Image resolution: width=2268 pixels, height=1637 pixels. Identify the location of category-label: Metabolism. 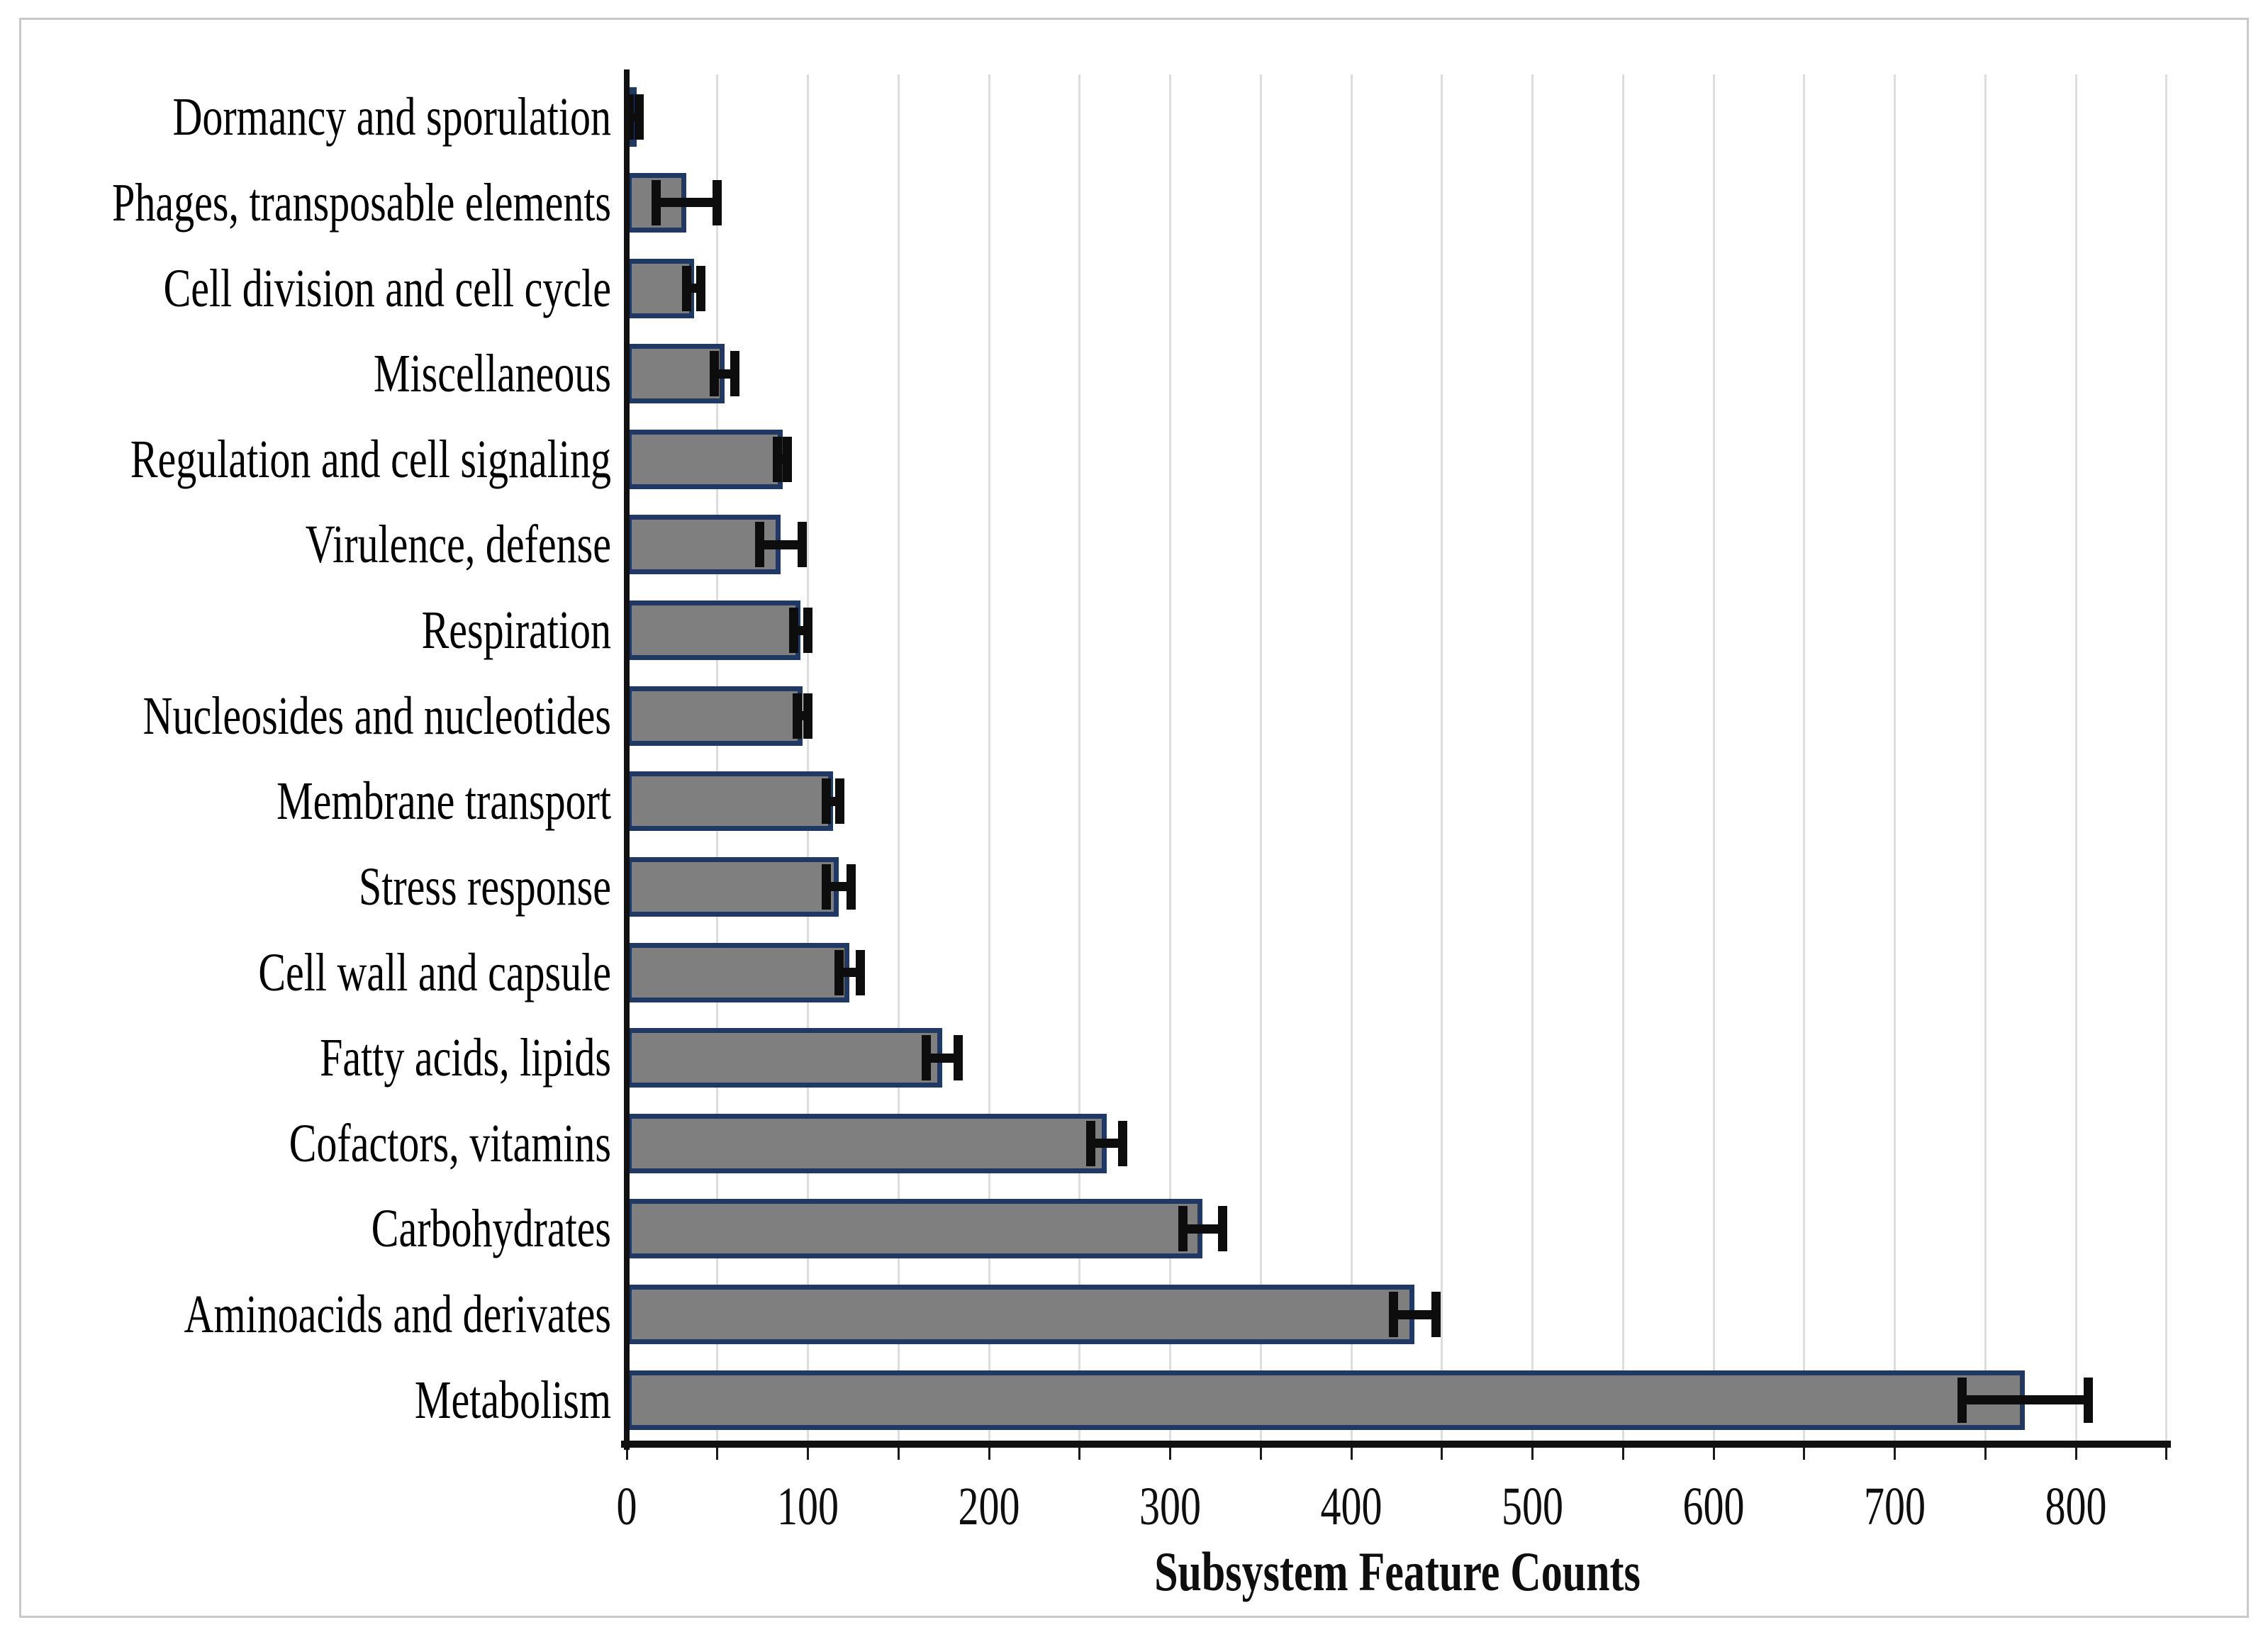
(512, 1399).